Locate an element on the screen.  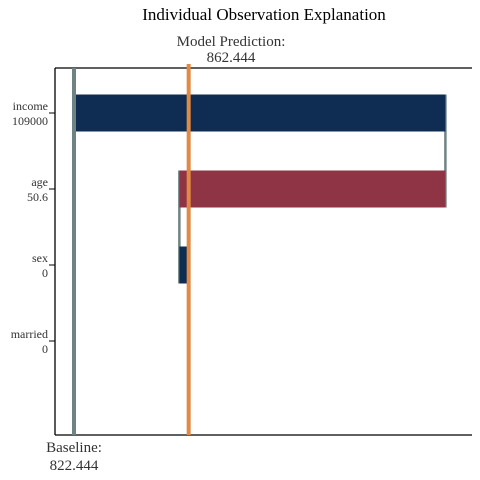
y-label-sex: sex is located at coordinates (40, 258).